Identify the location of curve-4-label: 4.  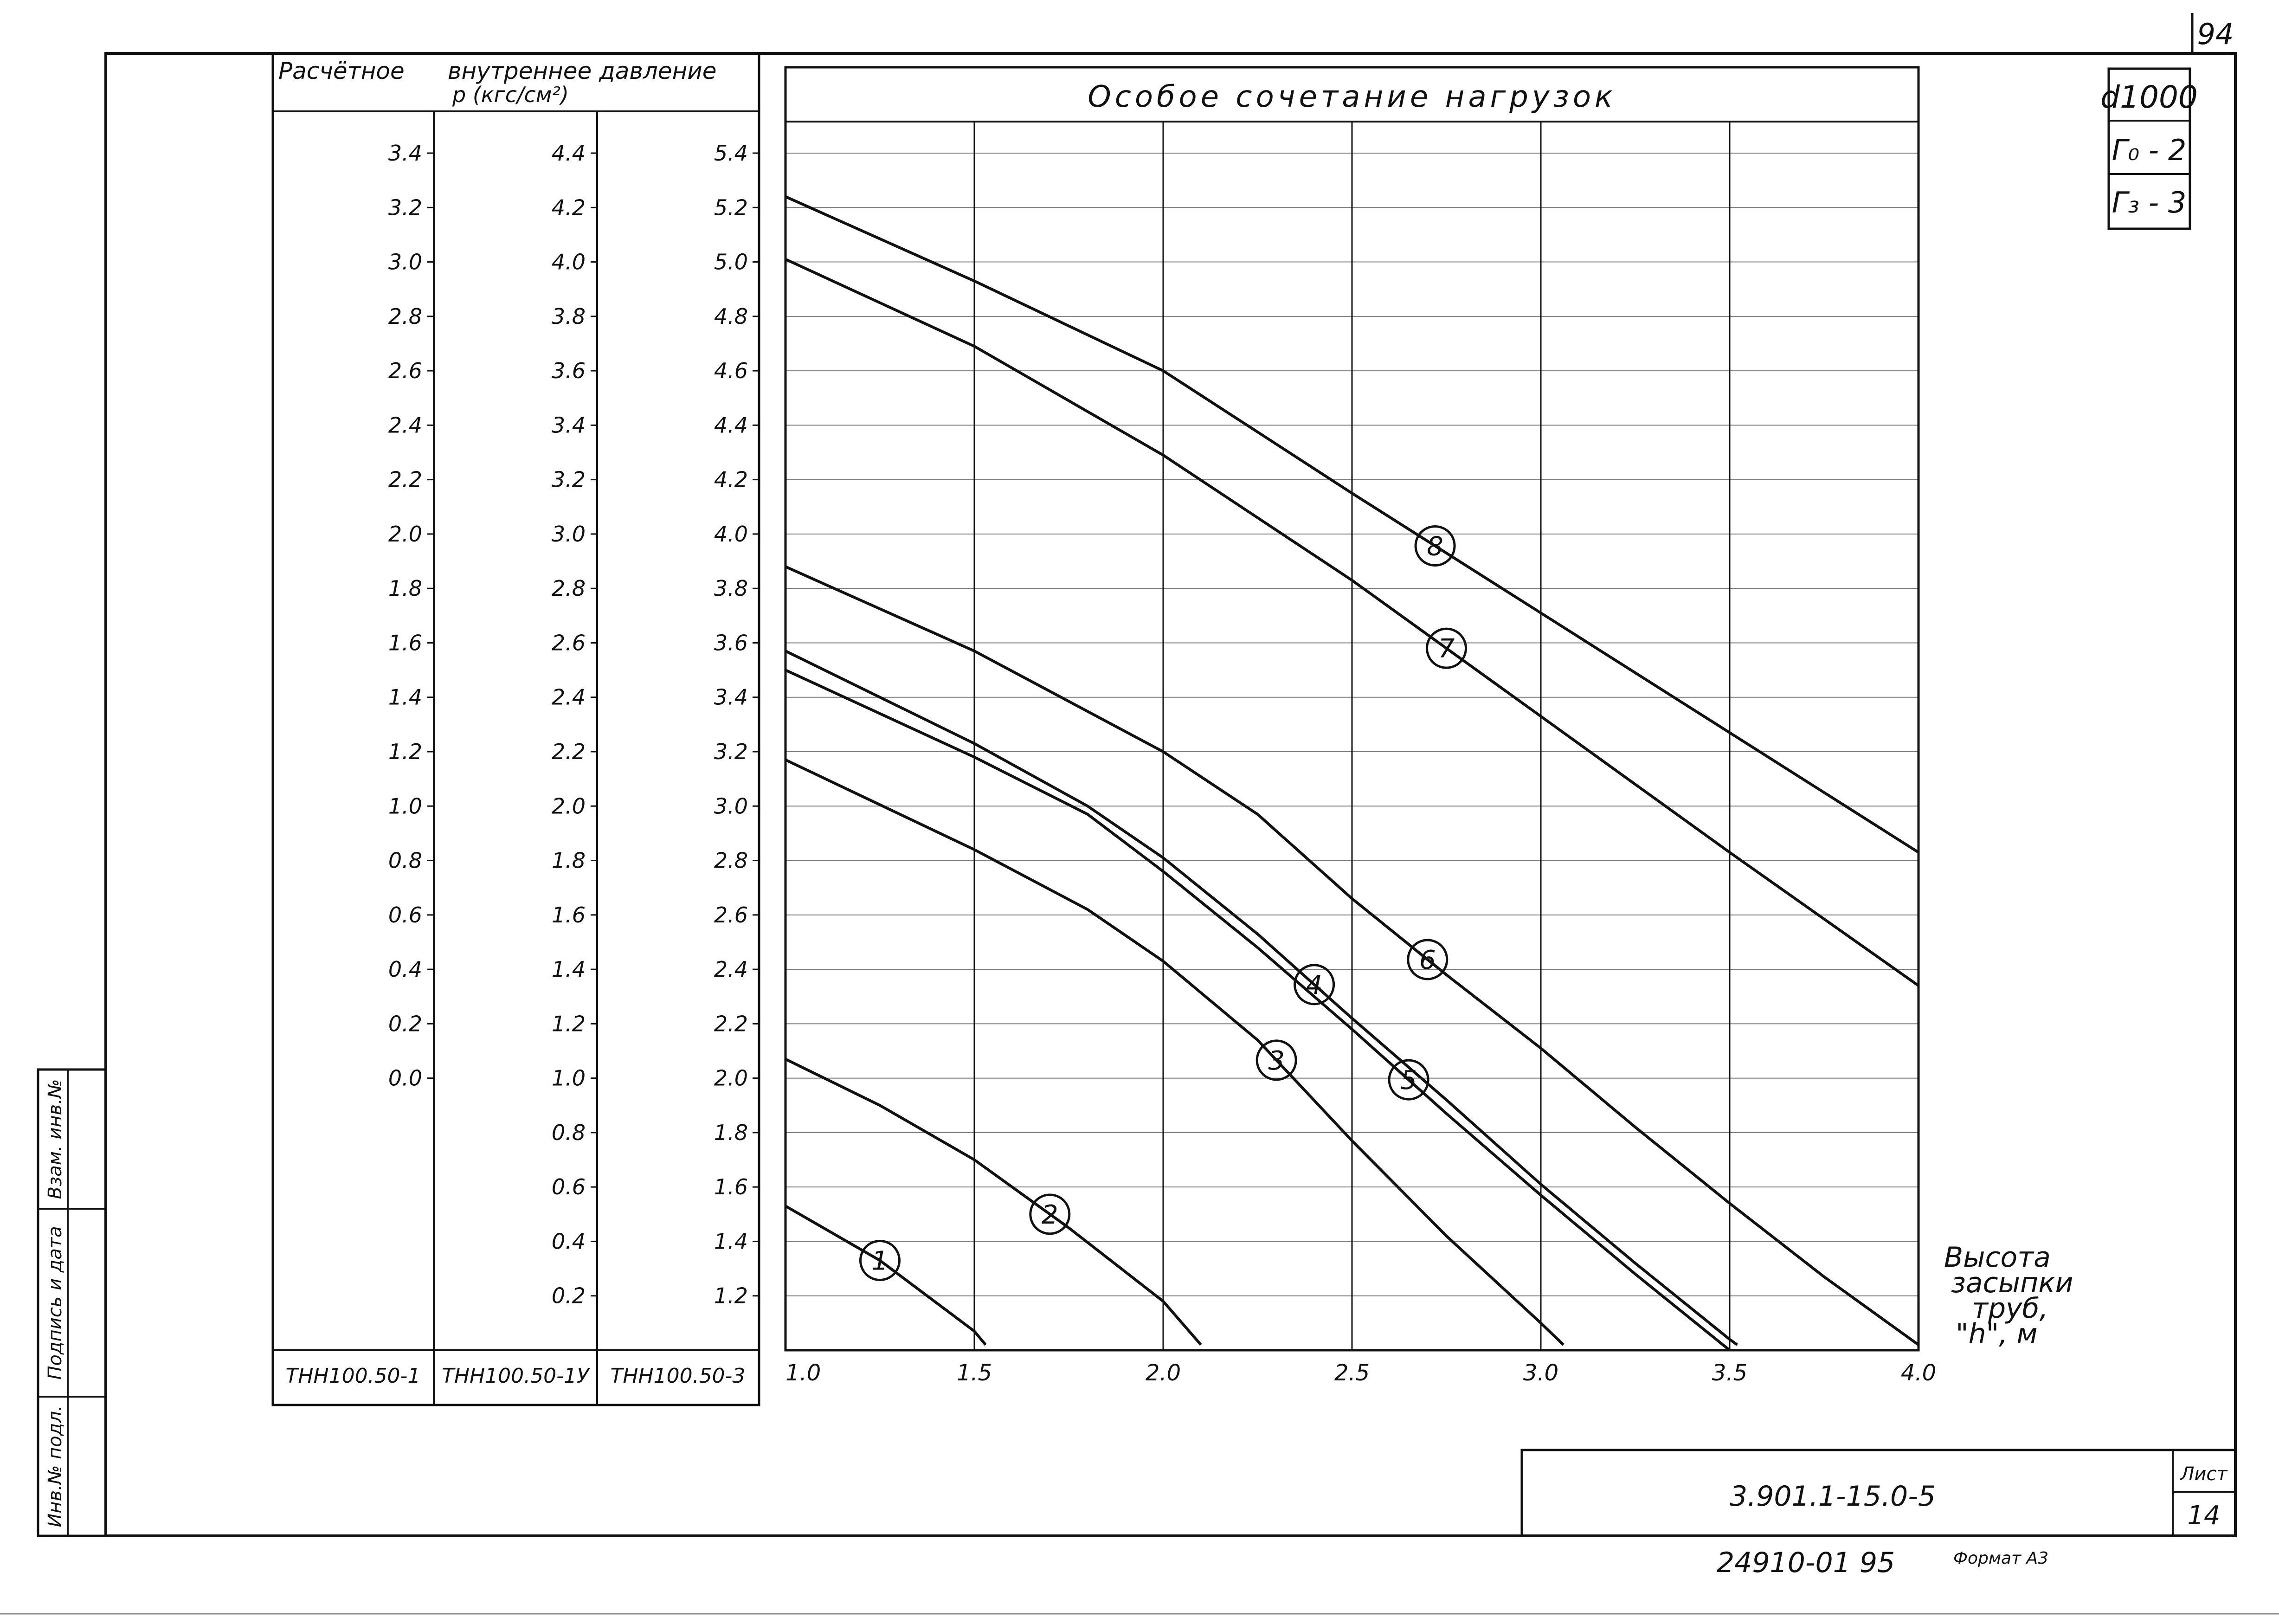
(1314, 985).